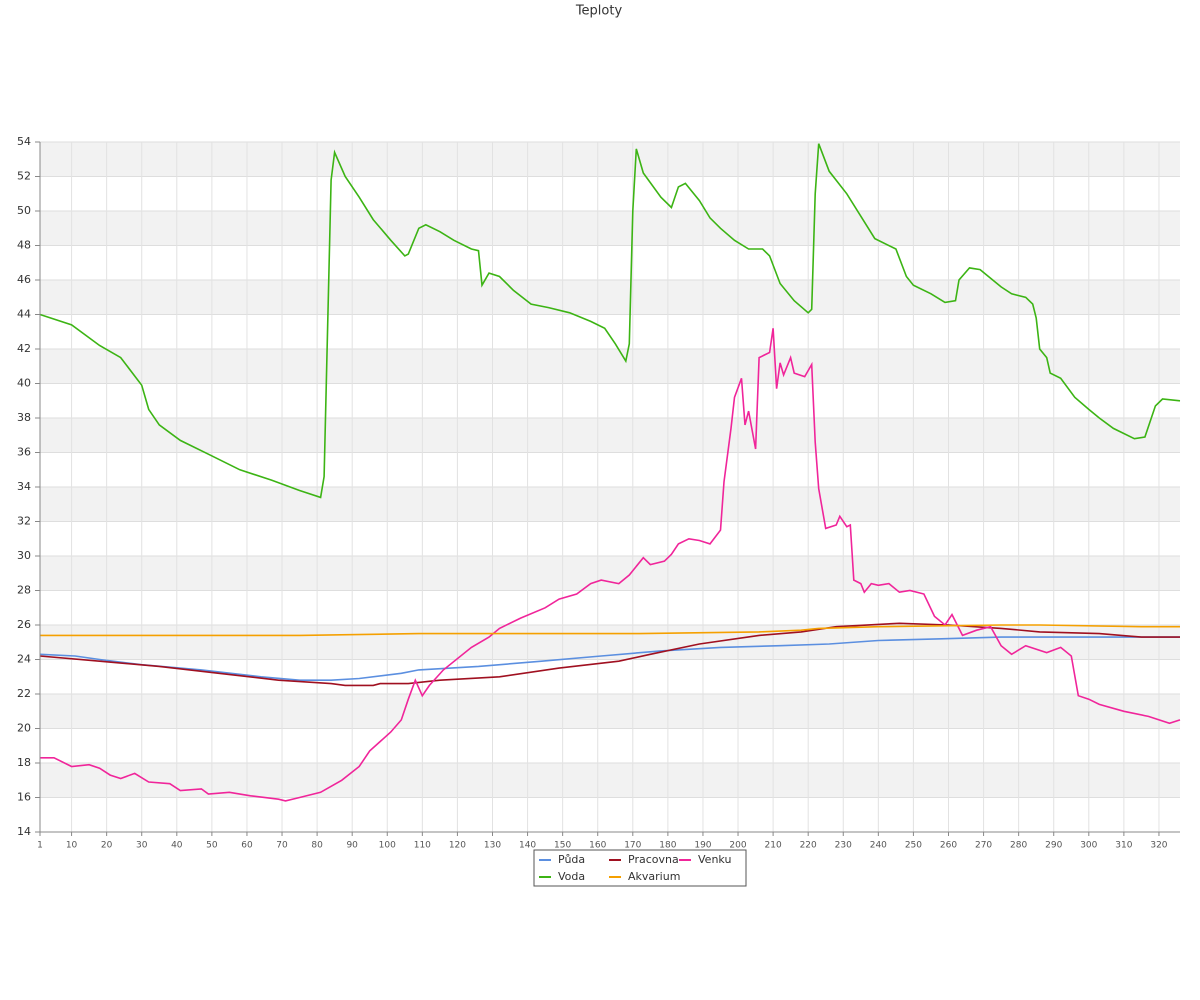 This screenshot has width=1200, height=1000. What do you see at coordinates (571, 876) in the screenshot?
I see `legend-label: Voda` at bounding box center [571, 876].